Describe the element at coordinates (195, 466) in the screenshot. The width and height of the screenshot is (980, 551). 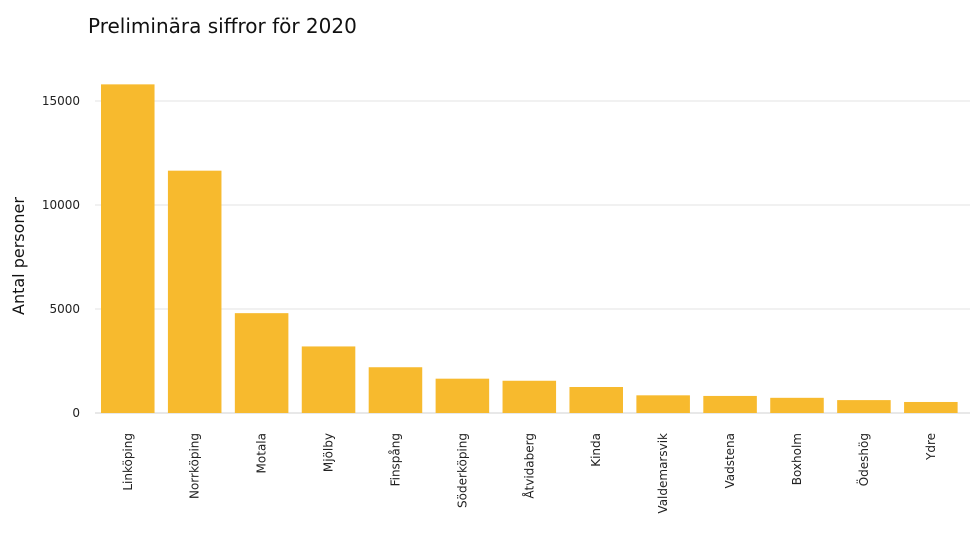
I see `x-tick-label: Norrköping` at that location.